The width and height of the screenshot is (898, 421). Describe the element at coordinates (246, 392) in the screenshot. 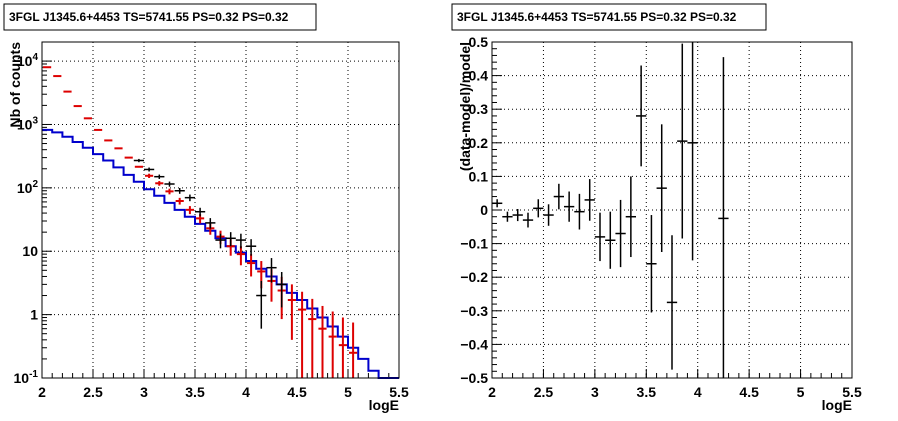

I see `left-x-tick-label: 4` at that location.